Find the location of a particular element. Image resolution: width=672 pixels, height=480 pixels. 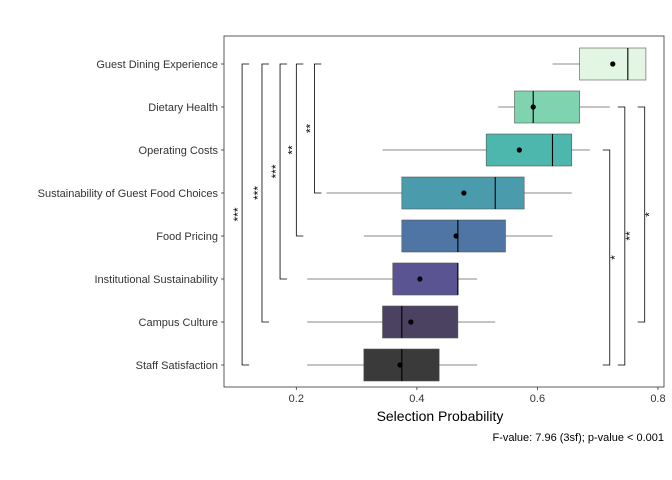

x-axis-title: Selection Probability is located at coordinates (440, 416).